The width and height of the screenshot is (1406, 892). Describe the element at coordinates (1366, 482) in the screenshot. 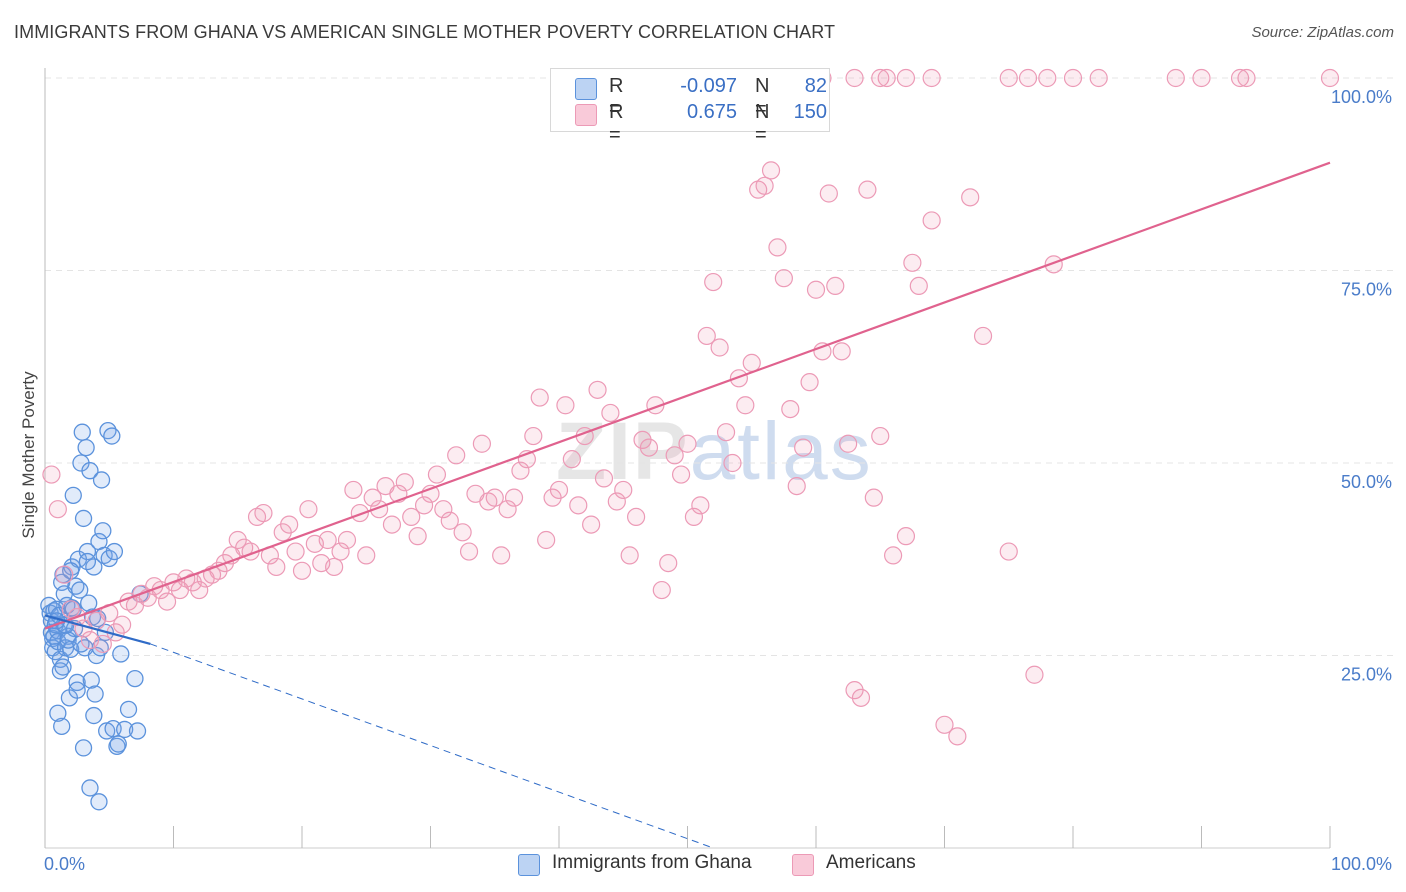

I see `y-tick-label: 50.0%` at that location.